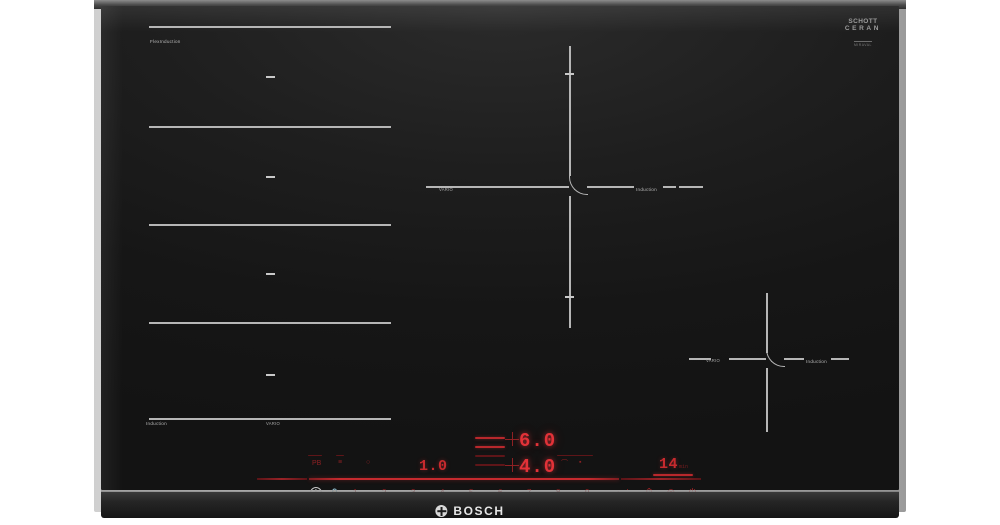 The height and width of the screenshot is (525, 1000). Describe the element at coordinates (165, 41) in the screenshot. I see `flexzone-label: FlexInduction` at that location.